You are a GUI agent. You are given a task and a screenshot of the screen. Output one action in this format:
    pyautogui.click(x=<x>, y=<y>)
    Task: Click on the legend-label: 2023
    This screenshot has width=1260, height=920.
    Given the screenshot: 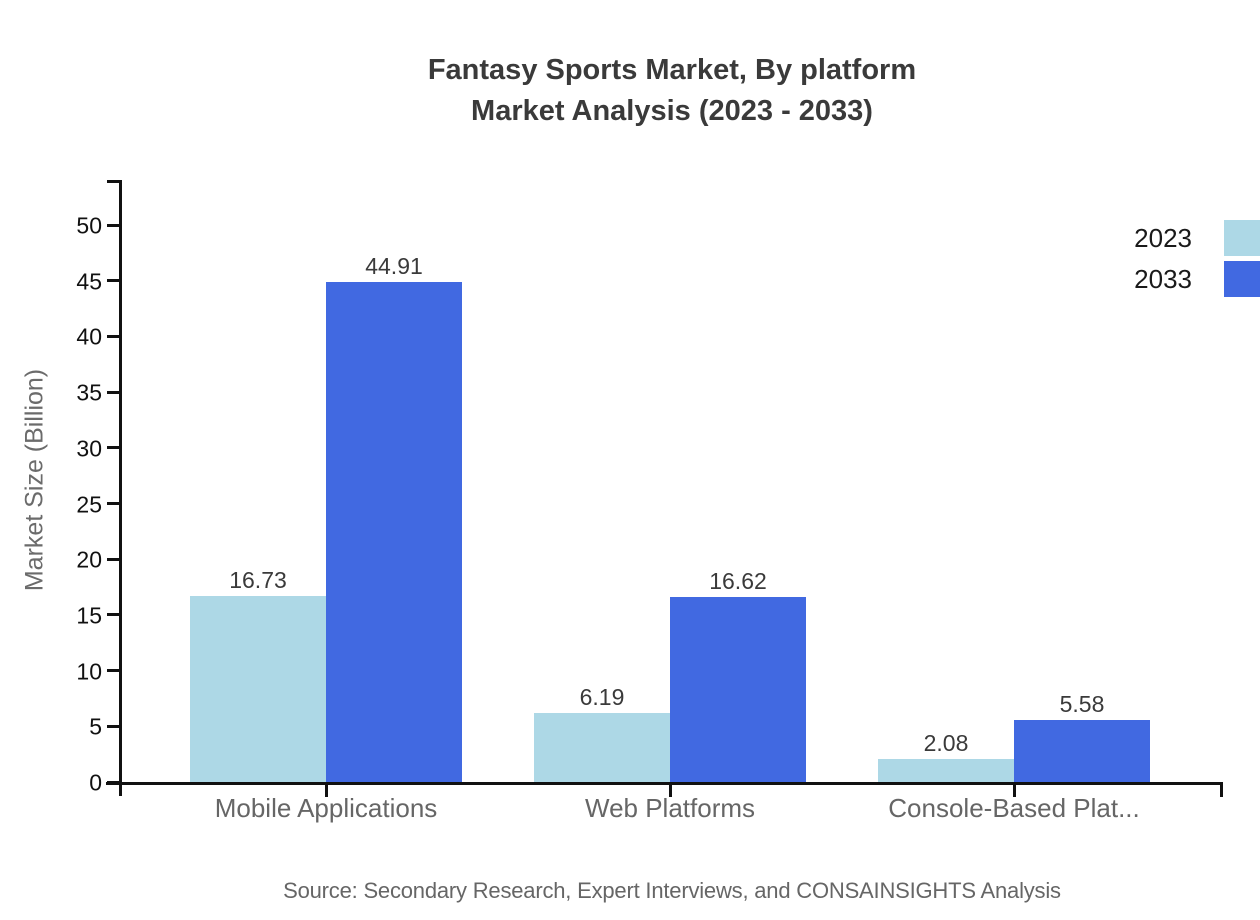 What is the action you would take?
    pyautogui.click(x=1163, y=237)
    